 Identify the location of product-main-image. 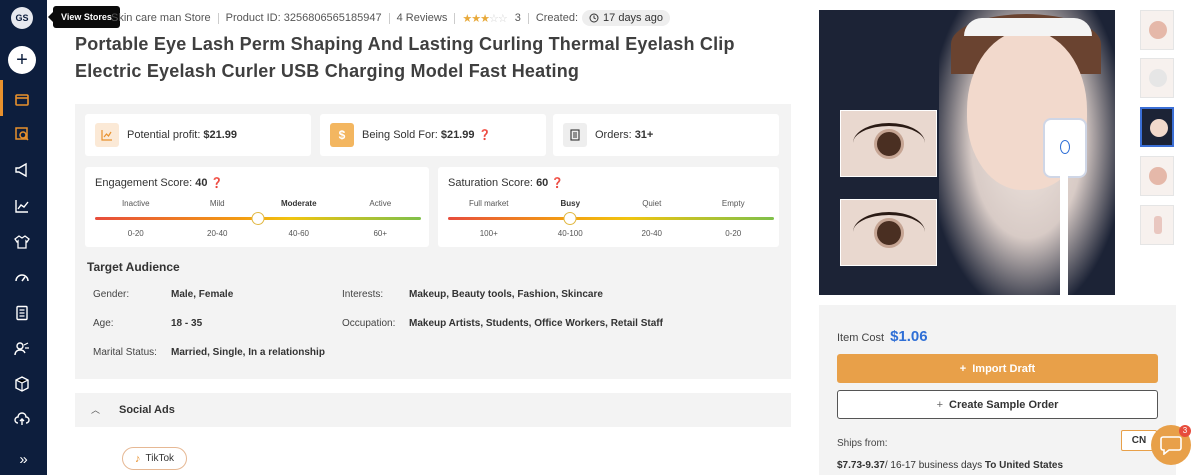
(967, 152).